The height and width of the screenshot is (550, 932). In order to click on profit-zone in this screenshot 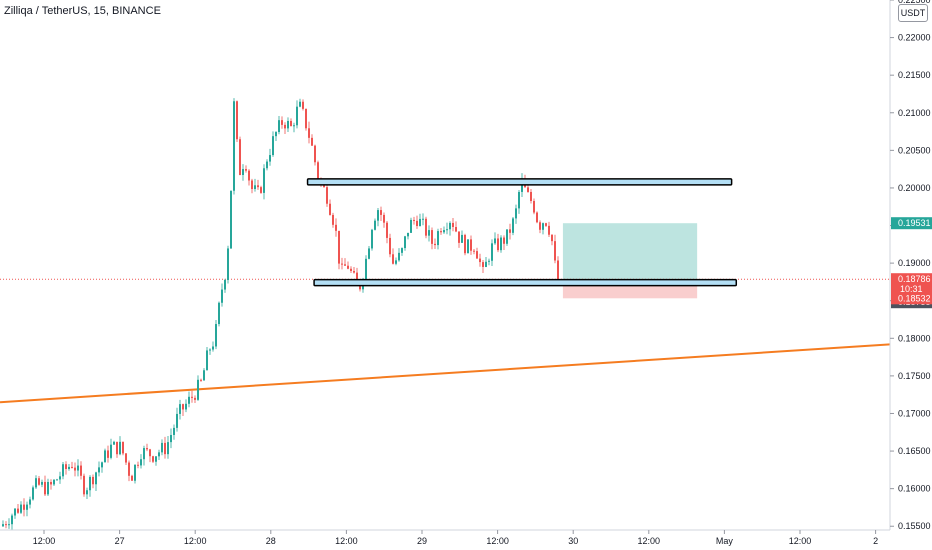, I will do `click(630, 253)`.